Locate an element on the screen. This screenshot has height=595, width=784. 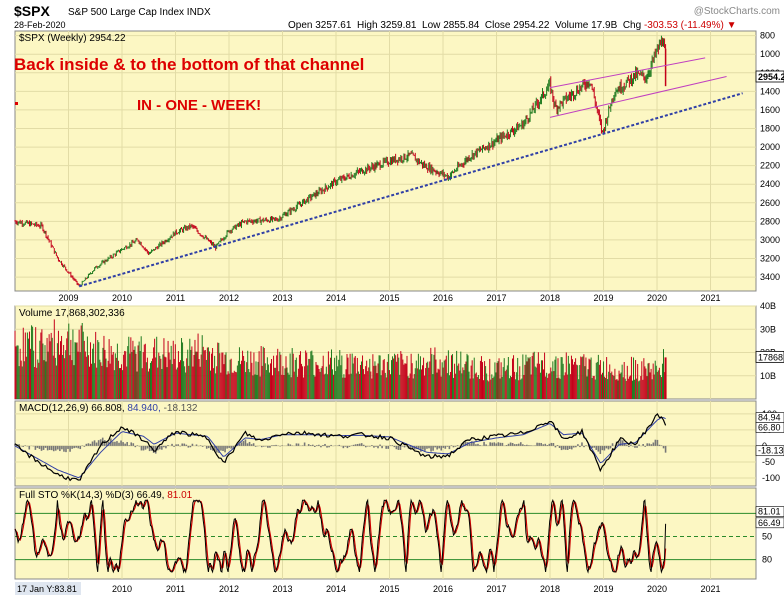
price-legend: $SPX (Weekly) 2954.22 is located at coordinates (72, 38).